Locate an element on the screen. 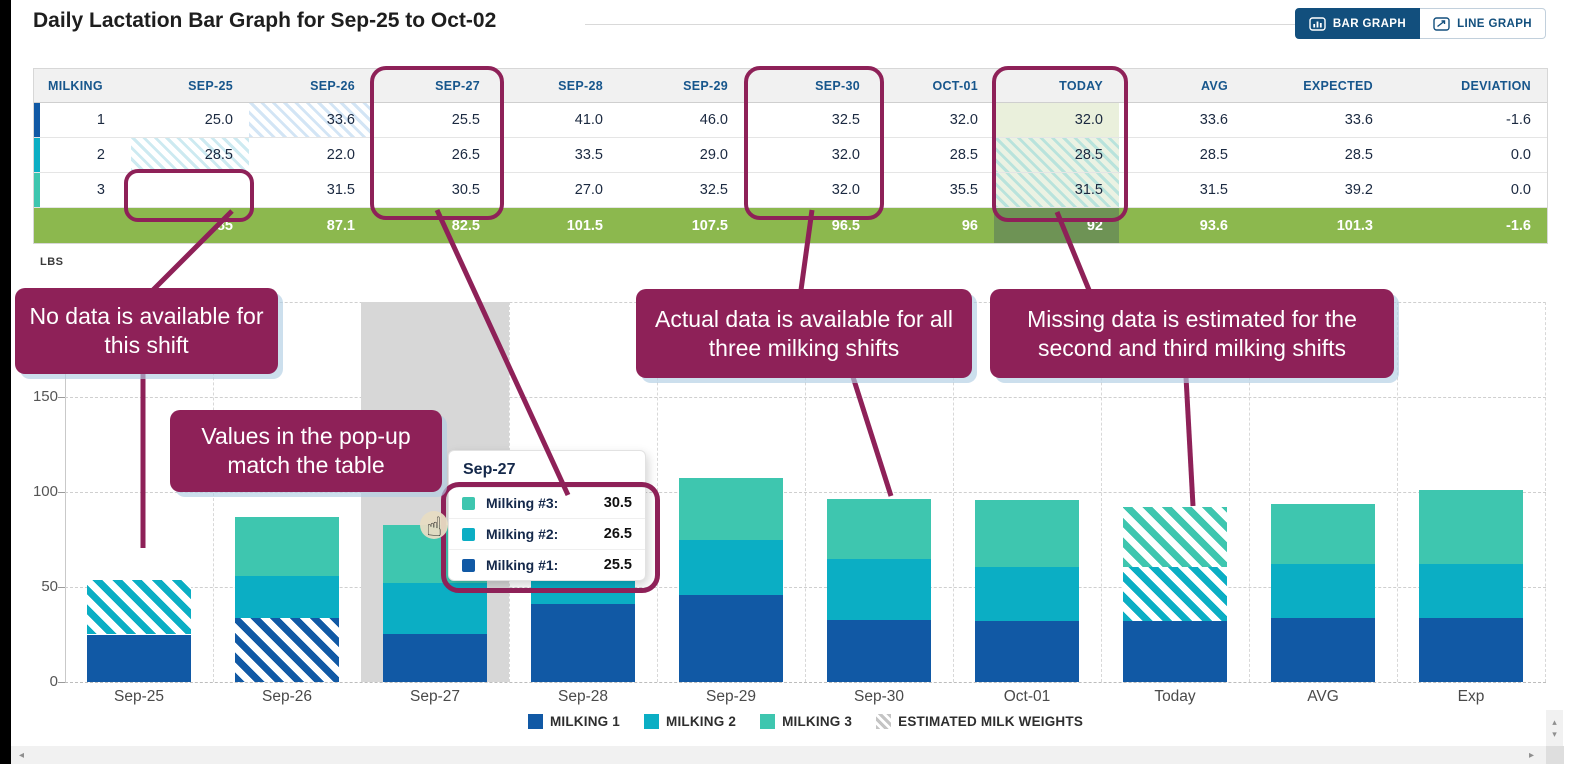  title-divider is located at coordinates (965, 24).